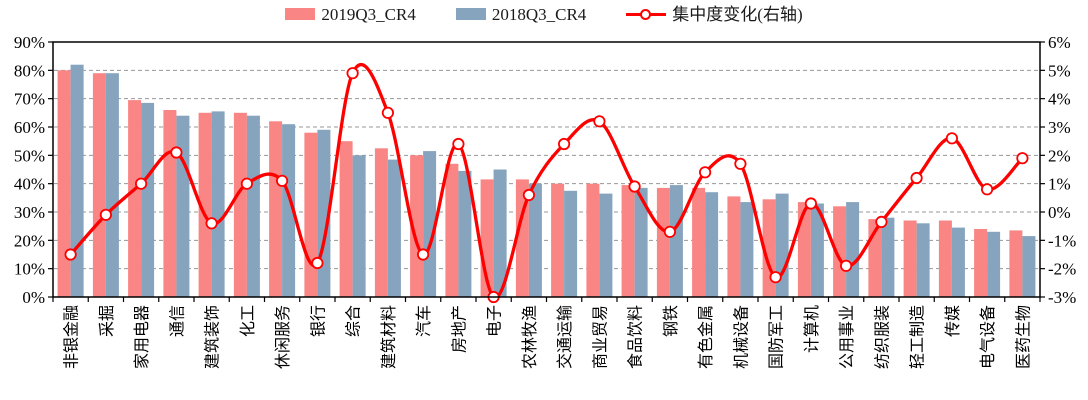  Describe the element at coordinates (300, 14) in the screenshot. I see `legend-swatch-2019q3-icon` at that location.